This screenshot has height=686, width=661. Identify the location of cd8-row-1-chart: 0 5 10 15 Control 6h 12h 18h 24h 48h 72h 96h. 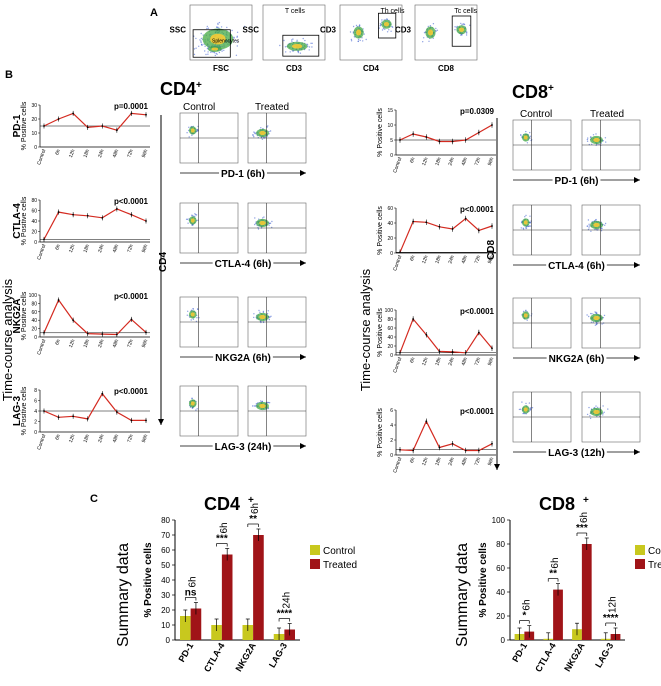
(441, 141).